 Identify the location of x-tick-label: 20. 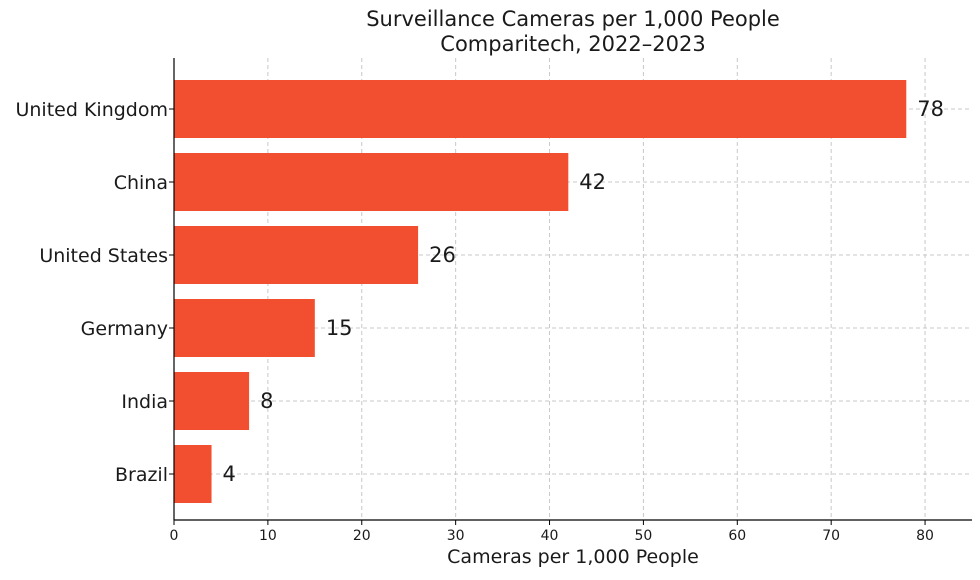
(362, 536).